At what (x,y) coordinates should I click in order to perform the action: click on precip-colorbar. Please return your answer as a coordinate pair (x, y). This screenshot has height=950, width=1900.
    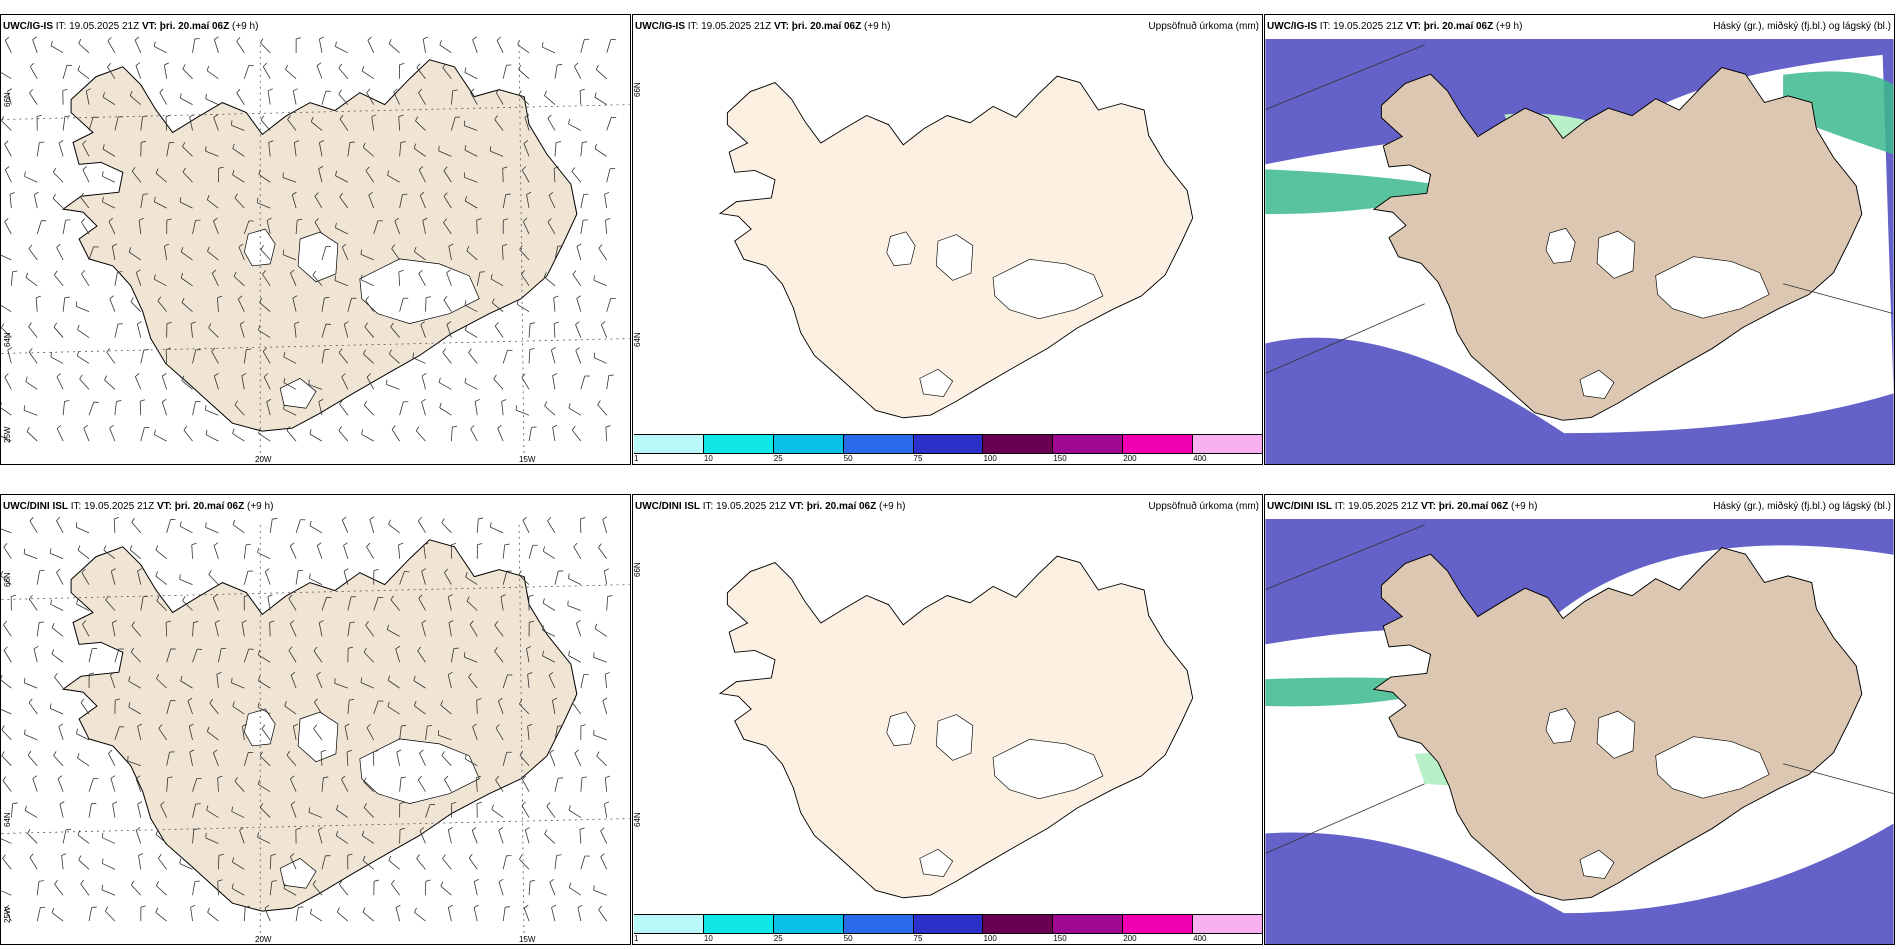
    Looking at the image, I should click on (948, 924).